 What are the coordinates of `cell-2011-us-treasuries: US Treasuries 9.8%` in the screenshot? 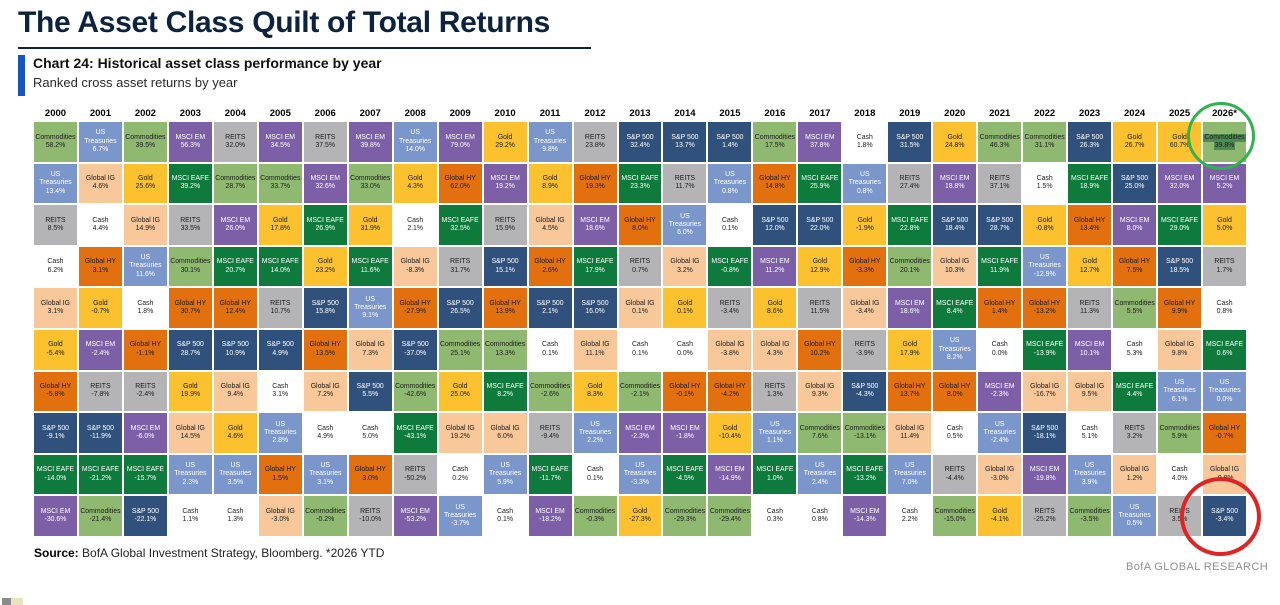 It's located at (550, 142).